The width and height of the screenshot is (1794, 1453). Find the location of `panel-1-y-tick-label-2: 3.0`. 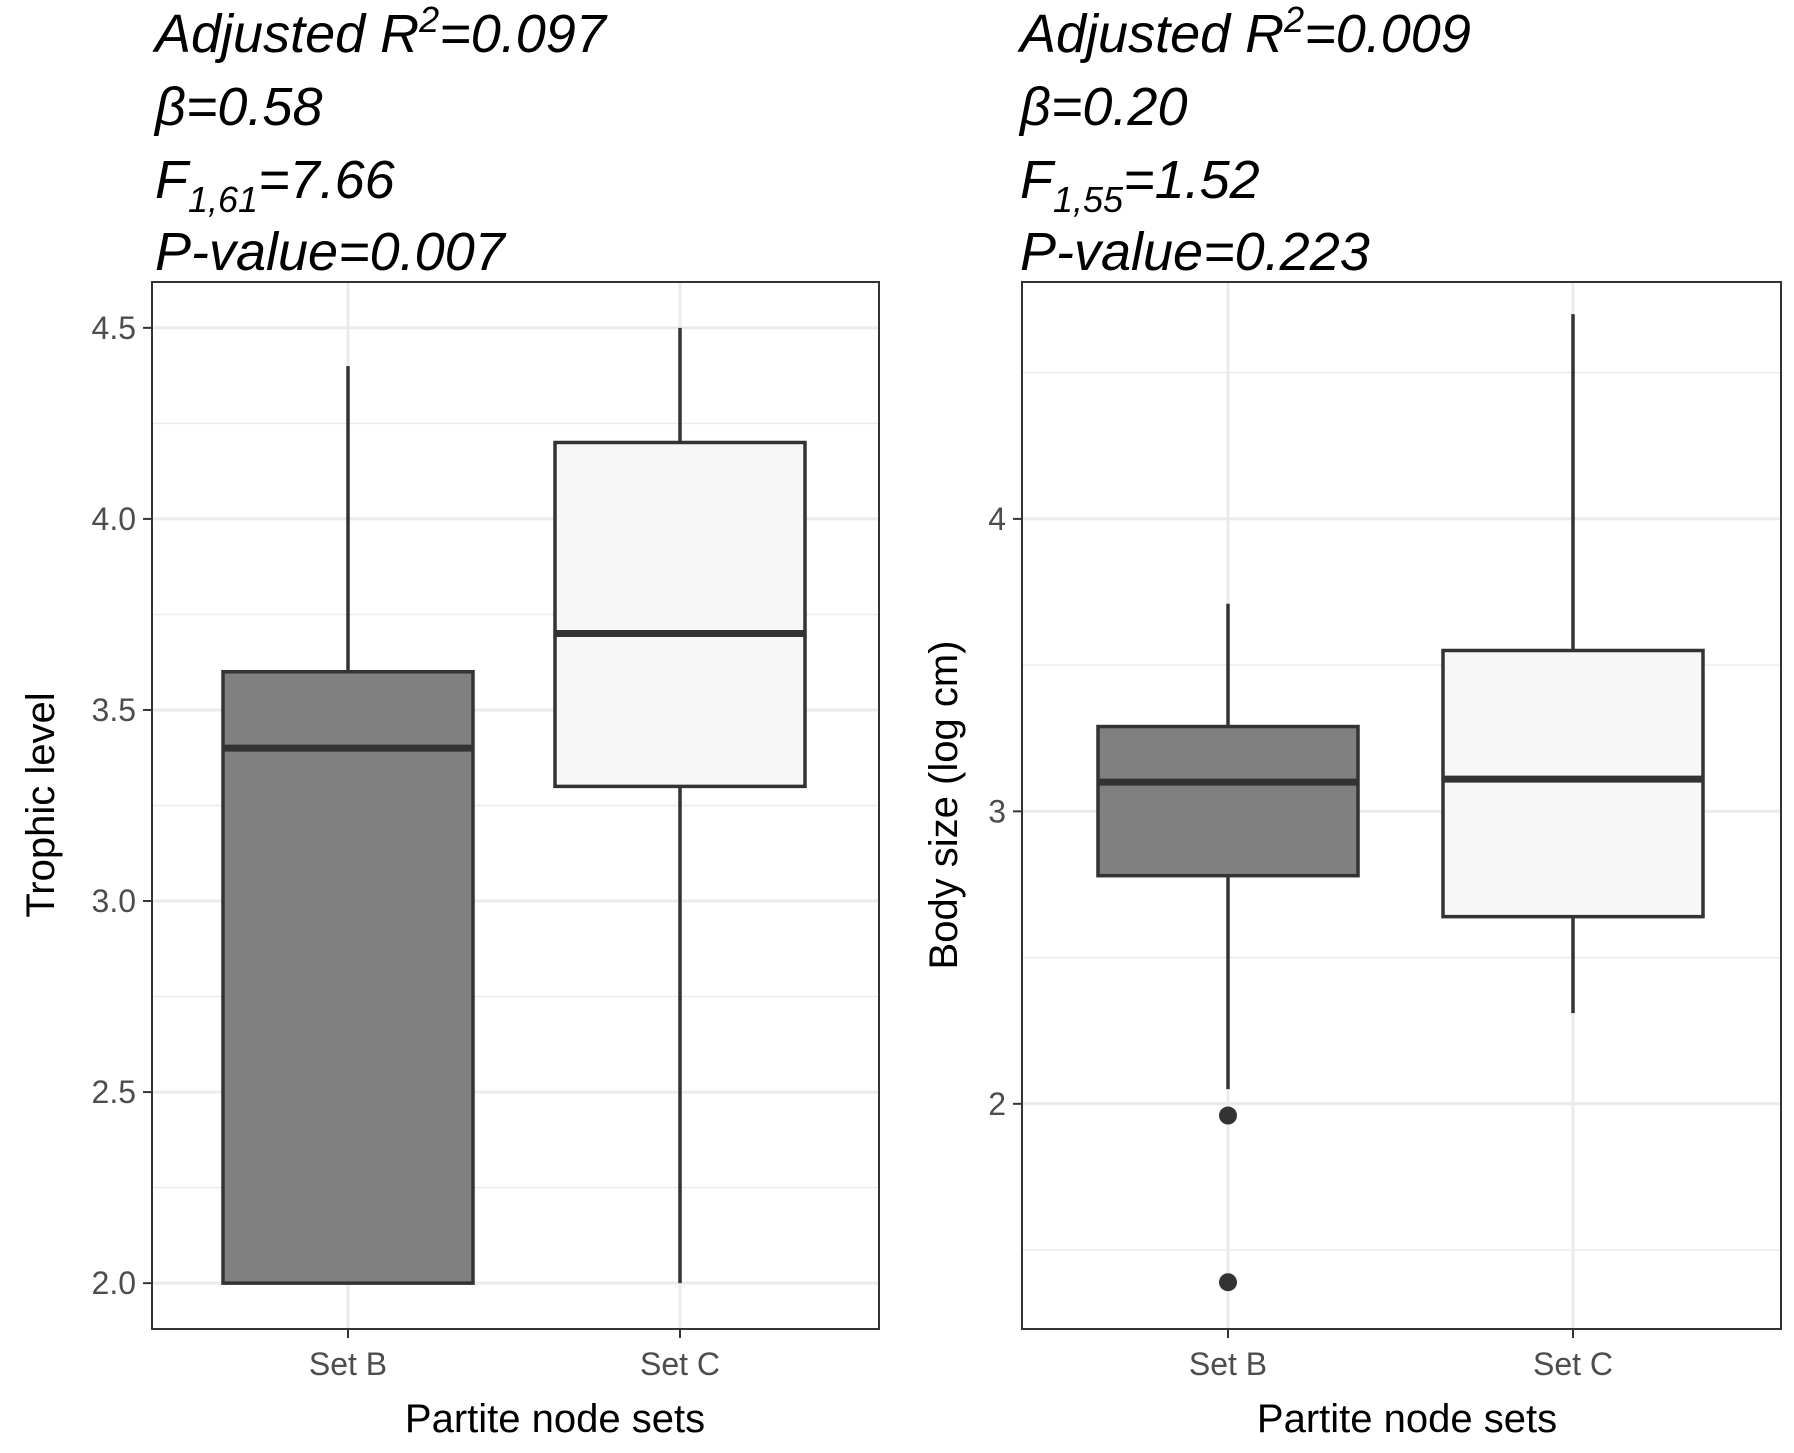

panel-1-y-tick-label-2: 3.0 is located at coordinates (114, 901).